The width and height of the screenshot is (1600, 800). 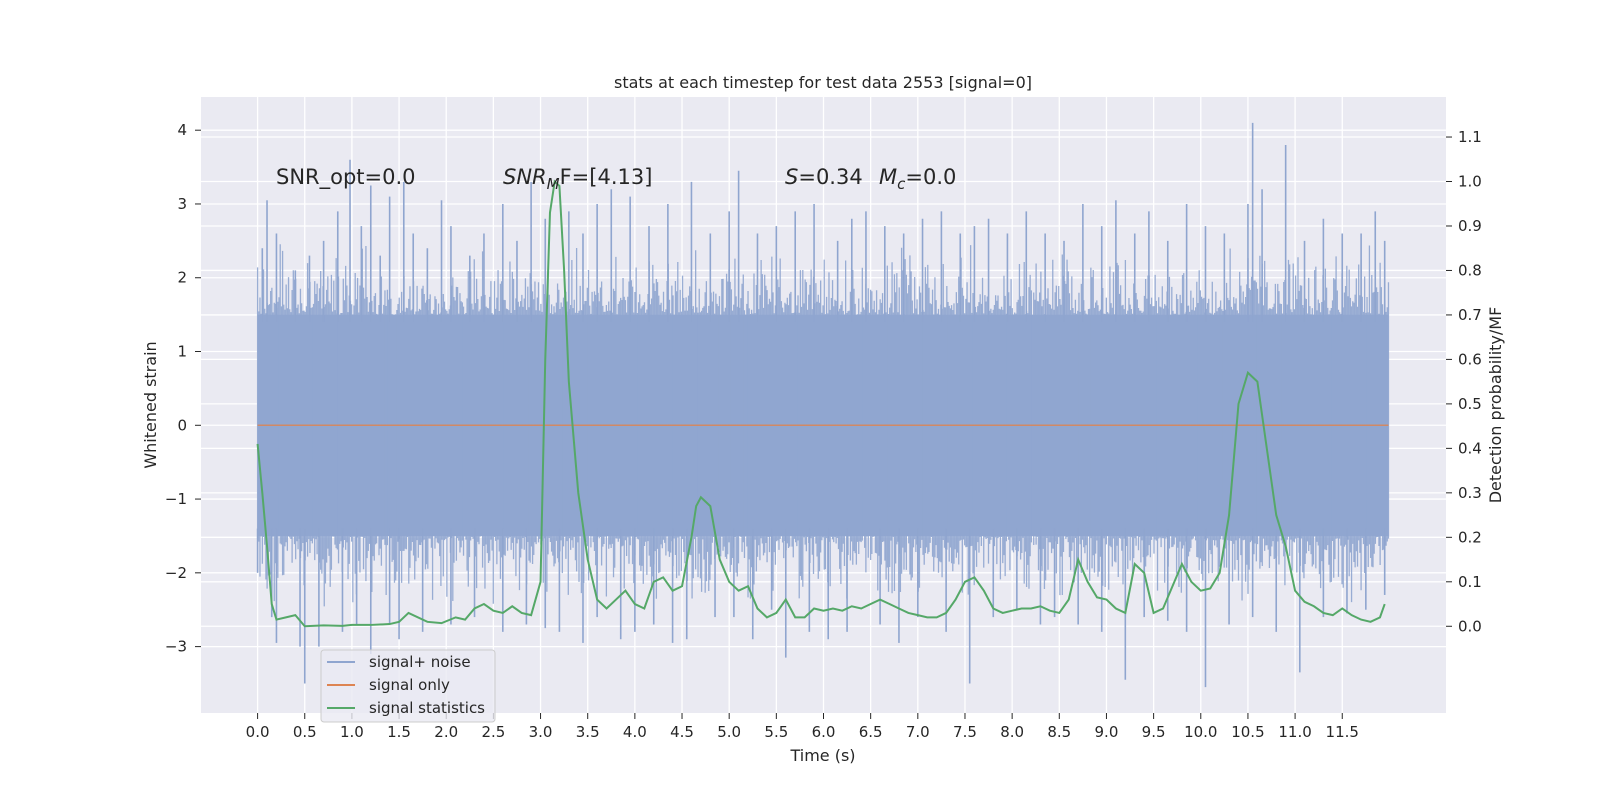 What do you see at coordinates (1470, 315) in the screenshot?
I see `y-right-tick-label: 0.7` at bounding box center [1470, 315].